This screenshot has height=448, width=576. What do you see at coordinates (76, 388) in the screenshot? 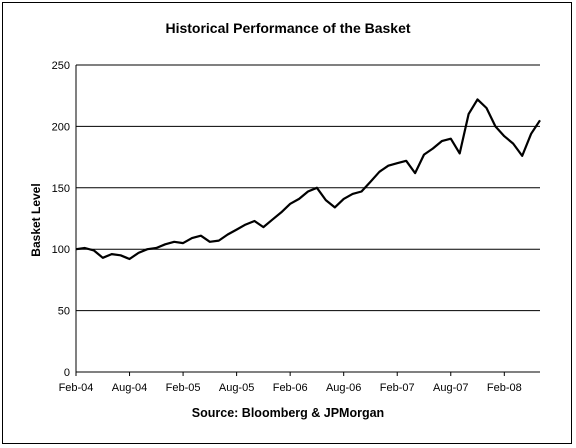
I see `x-tick-label: Feb-04` at bounding box center [76, 388].